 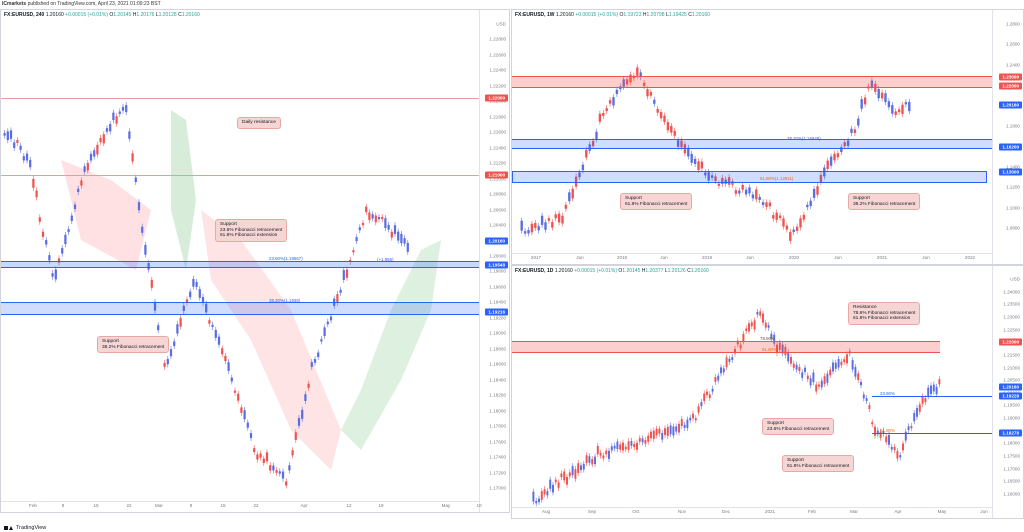 I want to click on price-level-badge: 1.16200, so click(x=1010, y=147).